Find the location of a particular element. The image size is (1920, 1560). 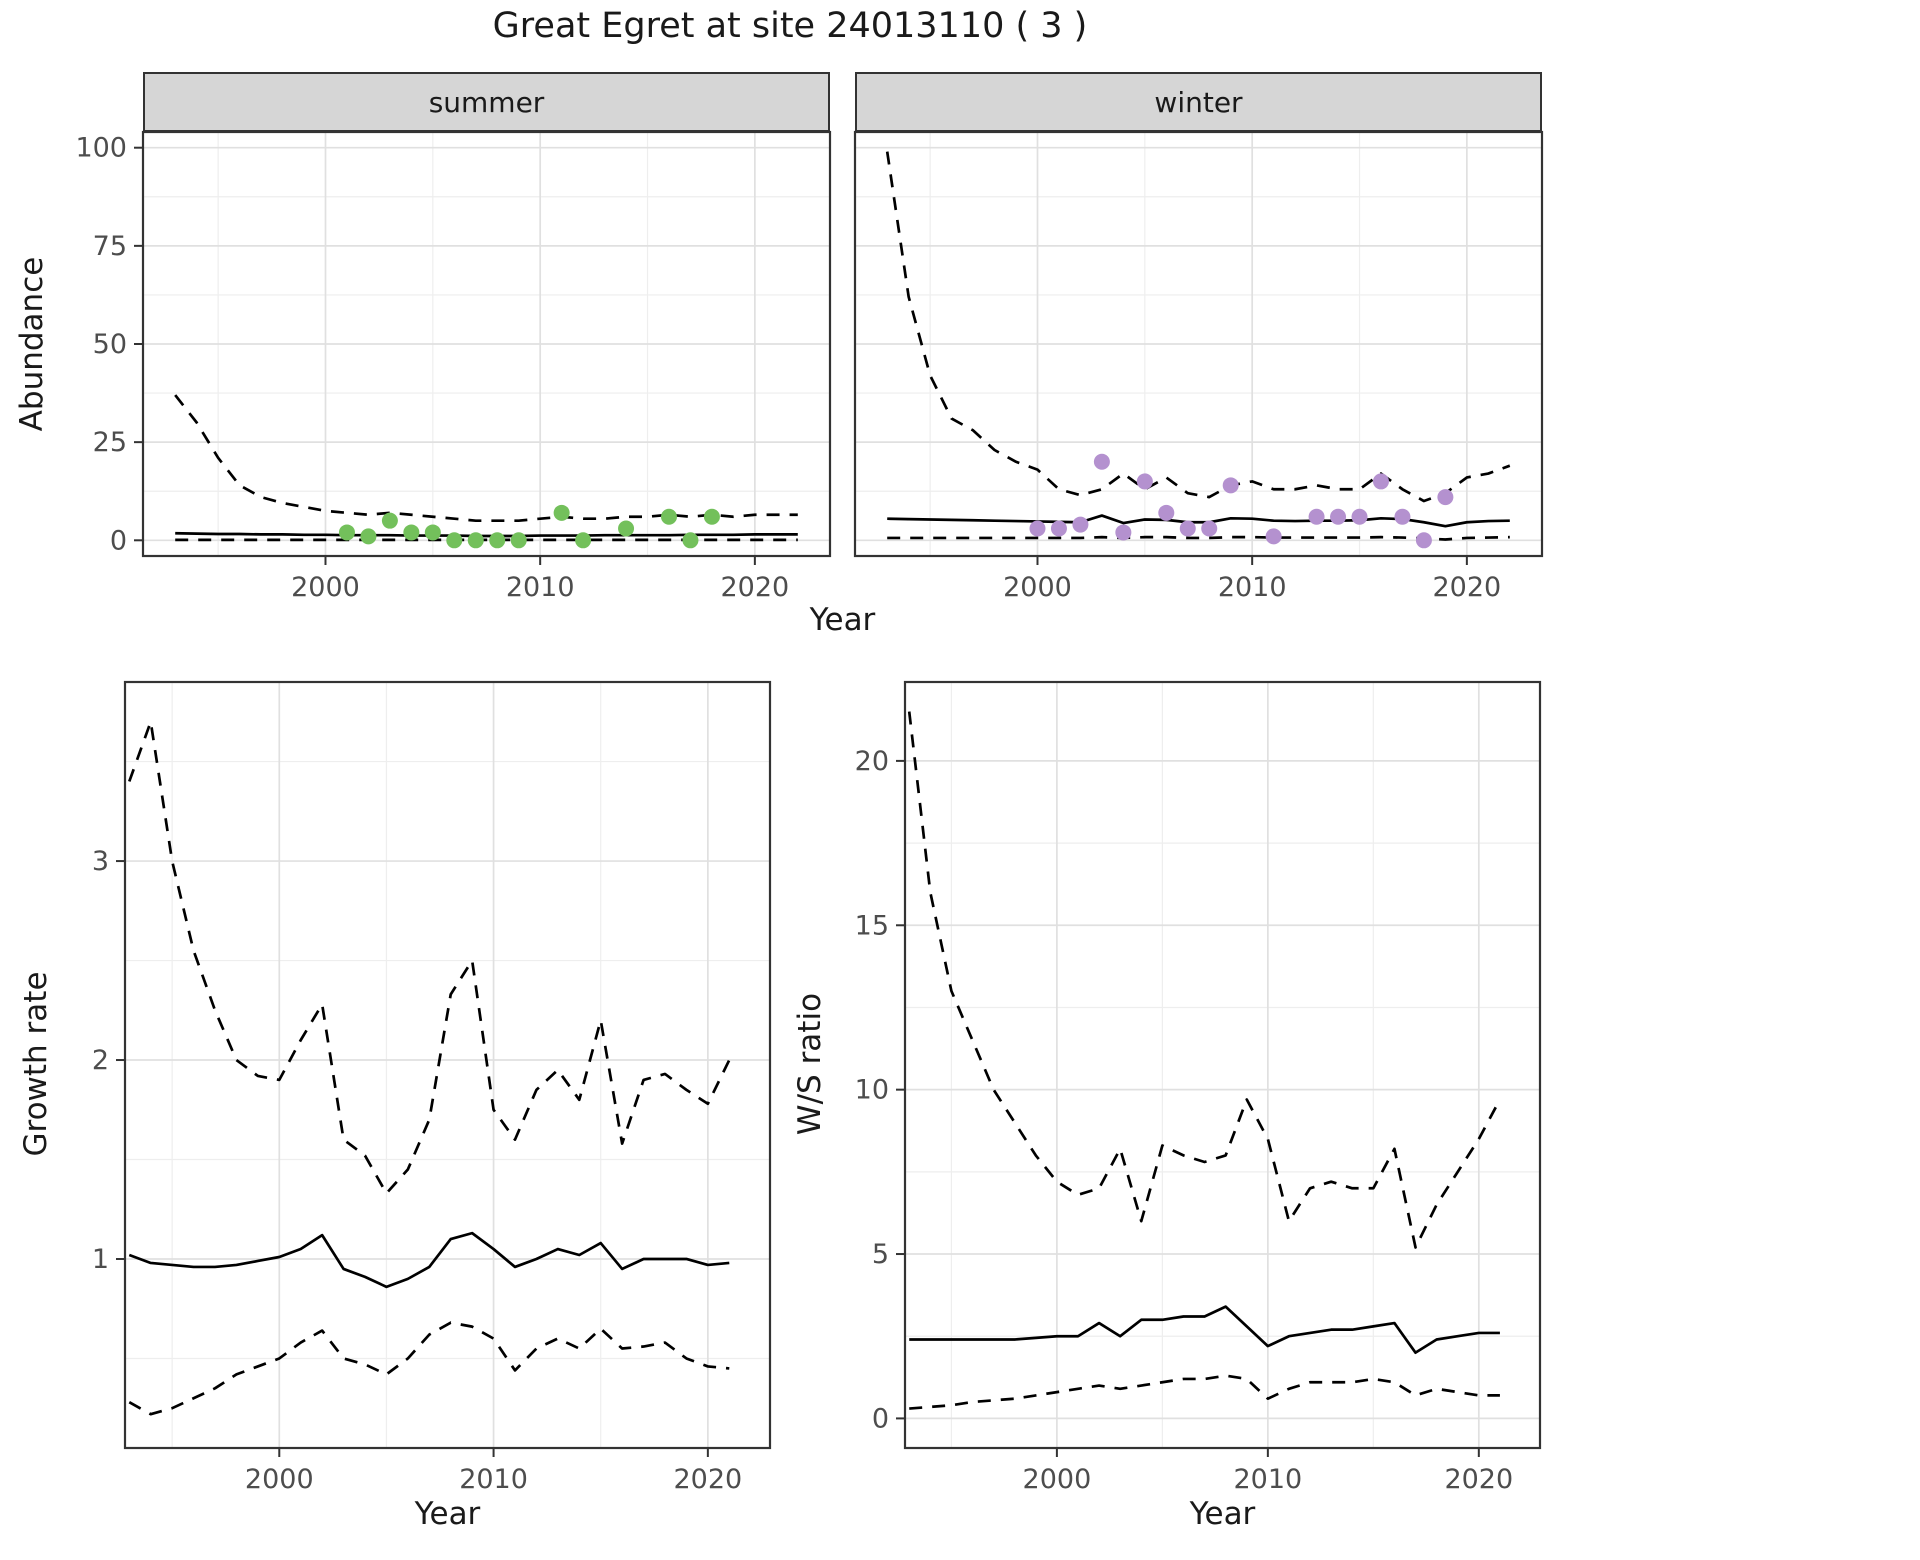

growth_rate-lower_ci-line is located at coordinates (429, 1368).